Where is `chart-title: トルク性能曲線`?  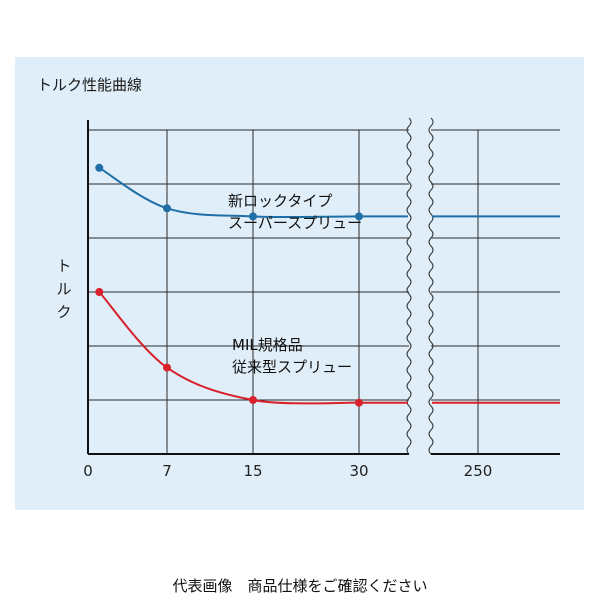 chart-title: トルク性能曲線 is located at coordinates (90, 85).